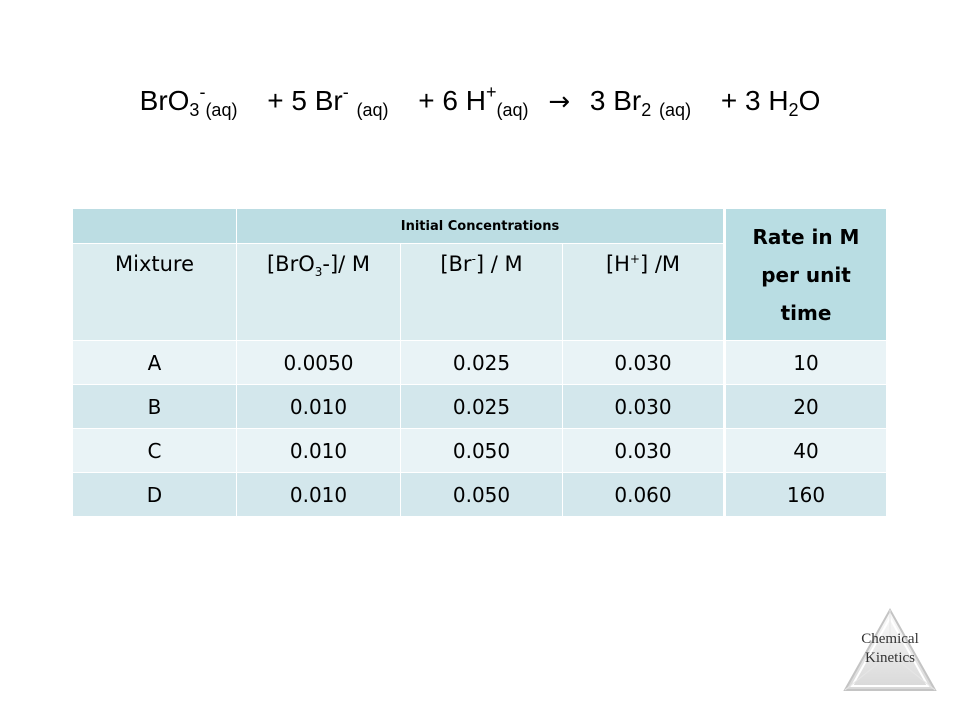 The image size is (960, 720). Describe the element at coordinates (805, 362) in the screenshot. I see `cell-rate: 10` at that location.